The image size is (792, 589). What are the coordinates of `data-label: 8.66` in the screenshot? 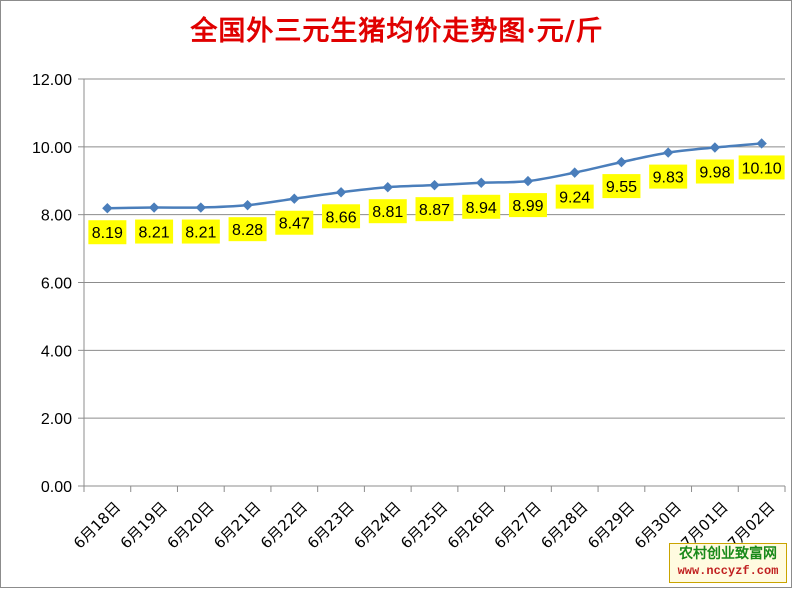 It's located at (340, 217).